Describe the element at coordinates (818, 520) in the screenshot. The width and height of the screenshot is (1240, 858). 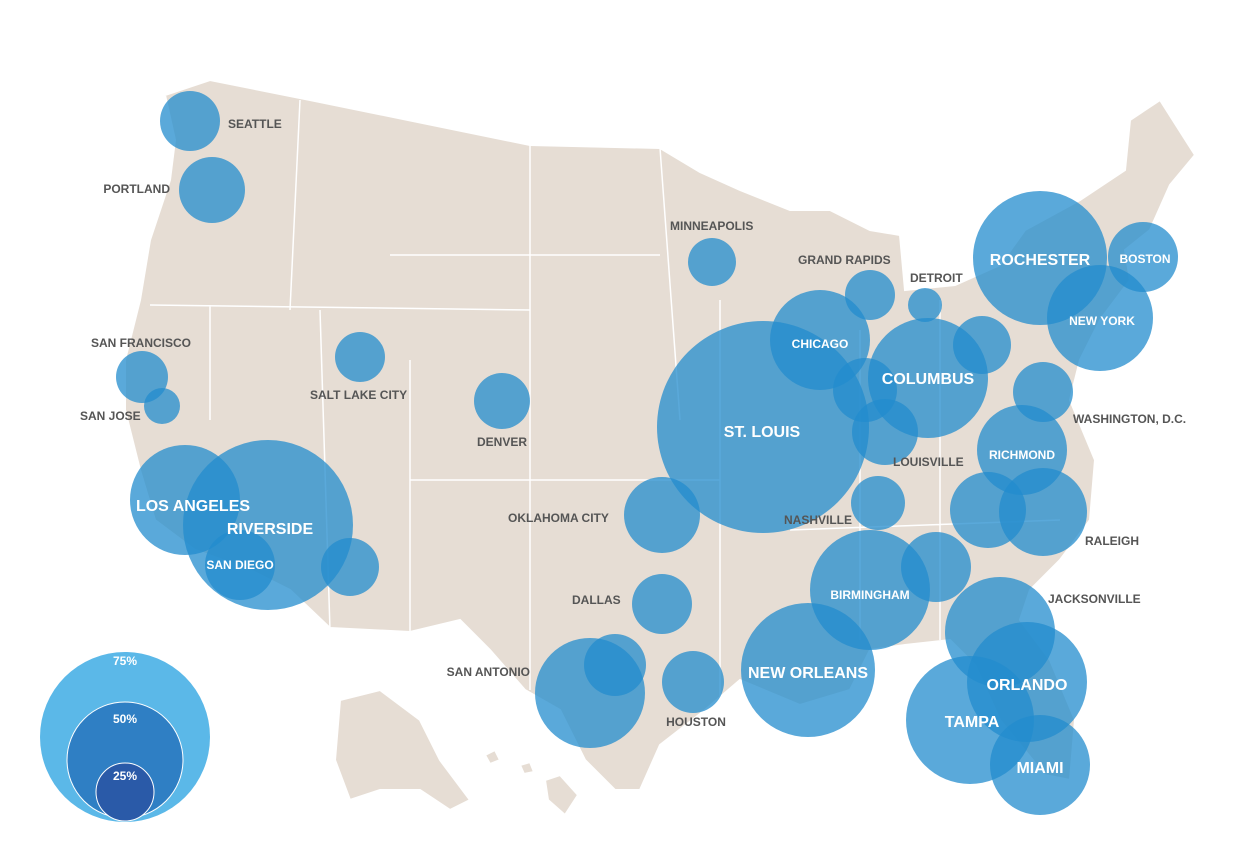
I see `city-label: NASHVILLE` at that location.